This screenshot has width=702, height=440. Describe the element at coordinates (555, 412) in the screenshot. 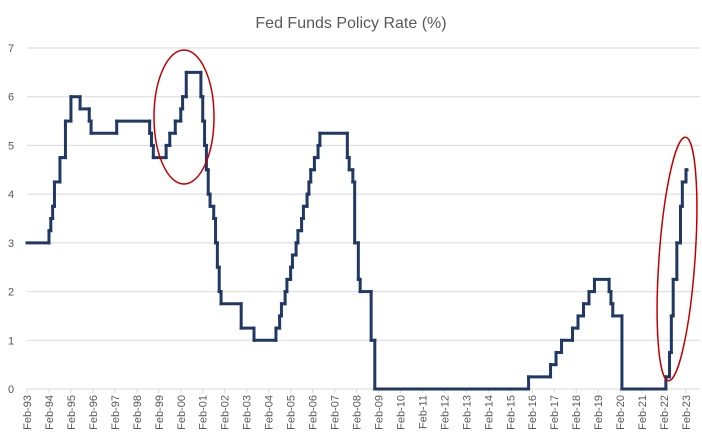

I see `x-tick-label: Feb-17` at that location.